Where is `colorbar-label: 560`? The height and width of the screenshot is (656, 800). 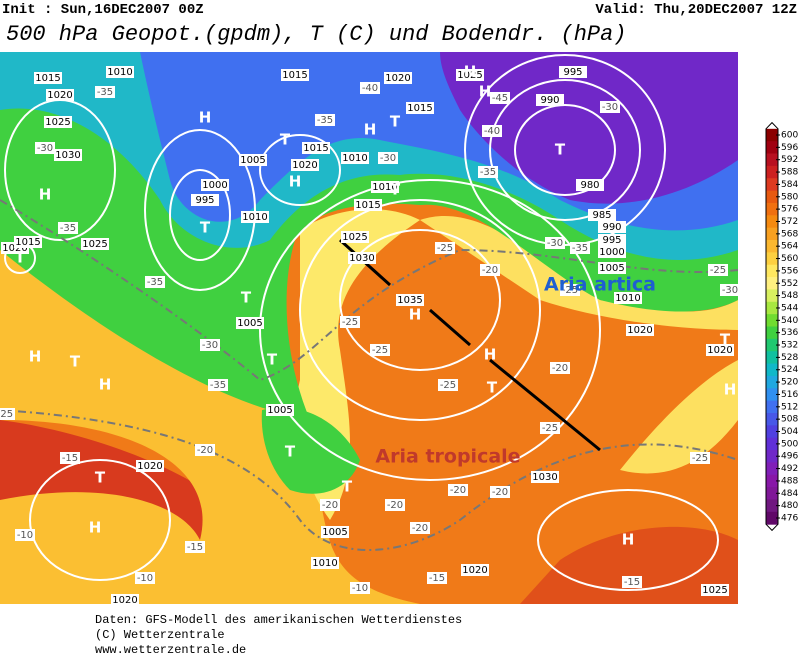
colorbar-label: 560 is located at coordinates (789, 259).